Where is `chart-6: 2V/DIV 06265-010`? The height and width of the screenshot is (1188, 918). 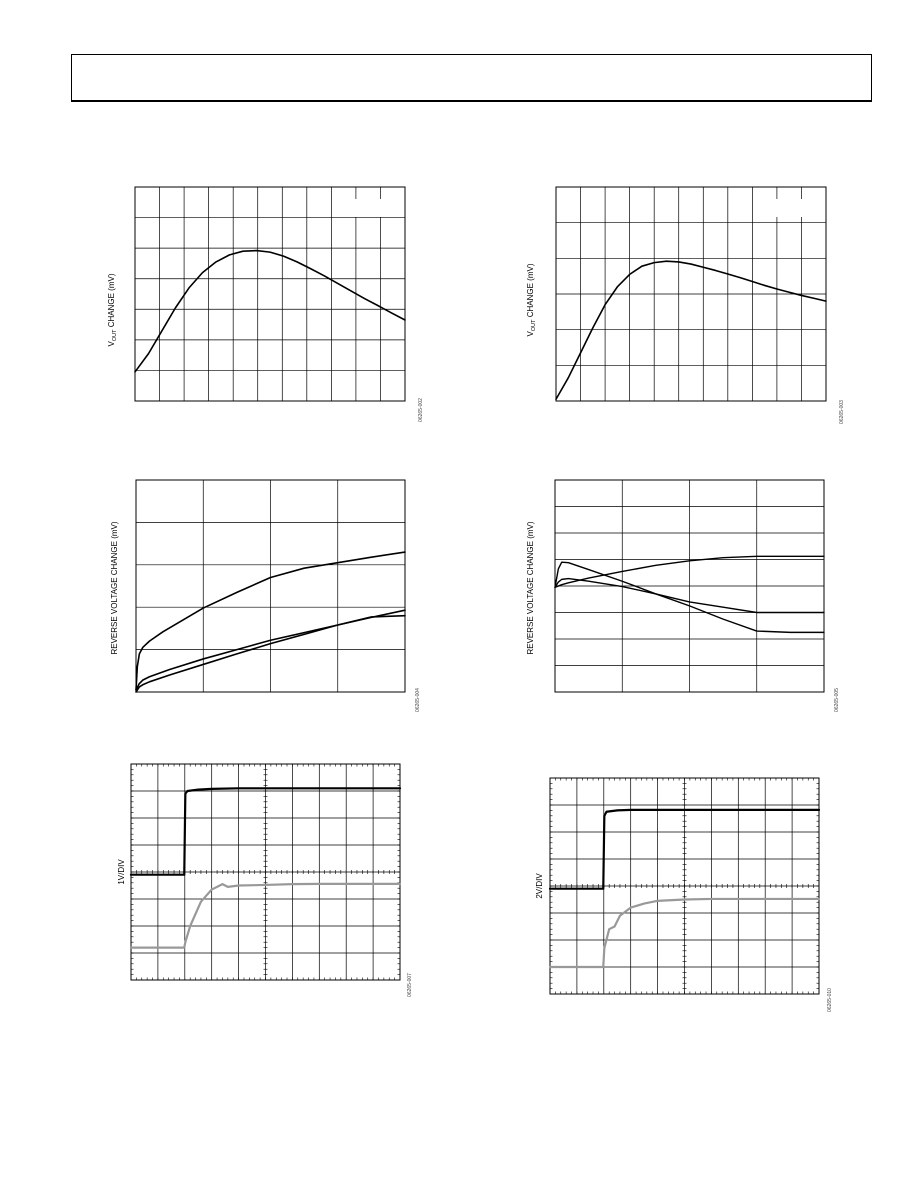 chart-6: 2V/DIV 06265-010 is located at coordinates (684, 894).